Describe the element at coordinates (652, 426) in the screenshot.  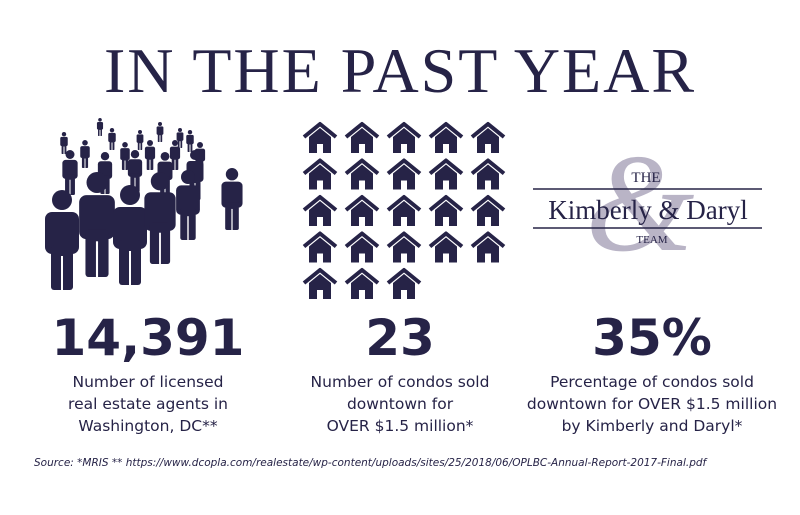
I see `stat-description: by Kimberly and Daryl*` at that location.